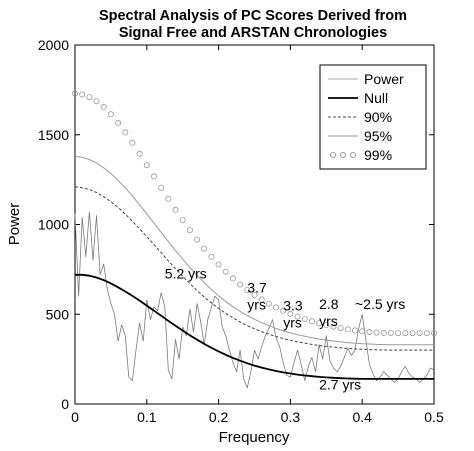  What do you see at coordinates (329, 304) in the screenshot?
I see `annotation-line: 2.8` at bounding box center [329, 304].